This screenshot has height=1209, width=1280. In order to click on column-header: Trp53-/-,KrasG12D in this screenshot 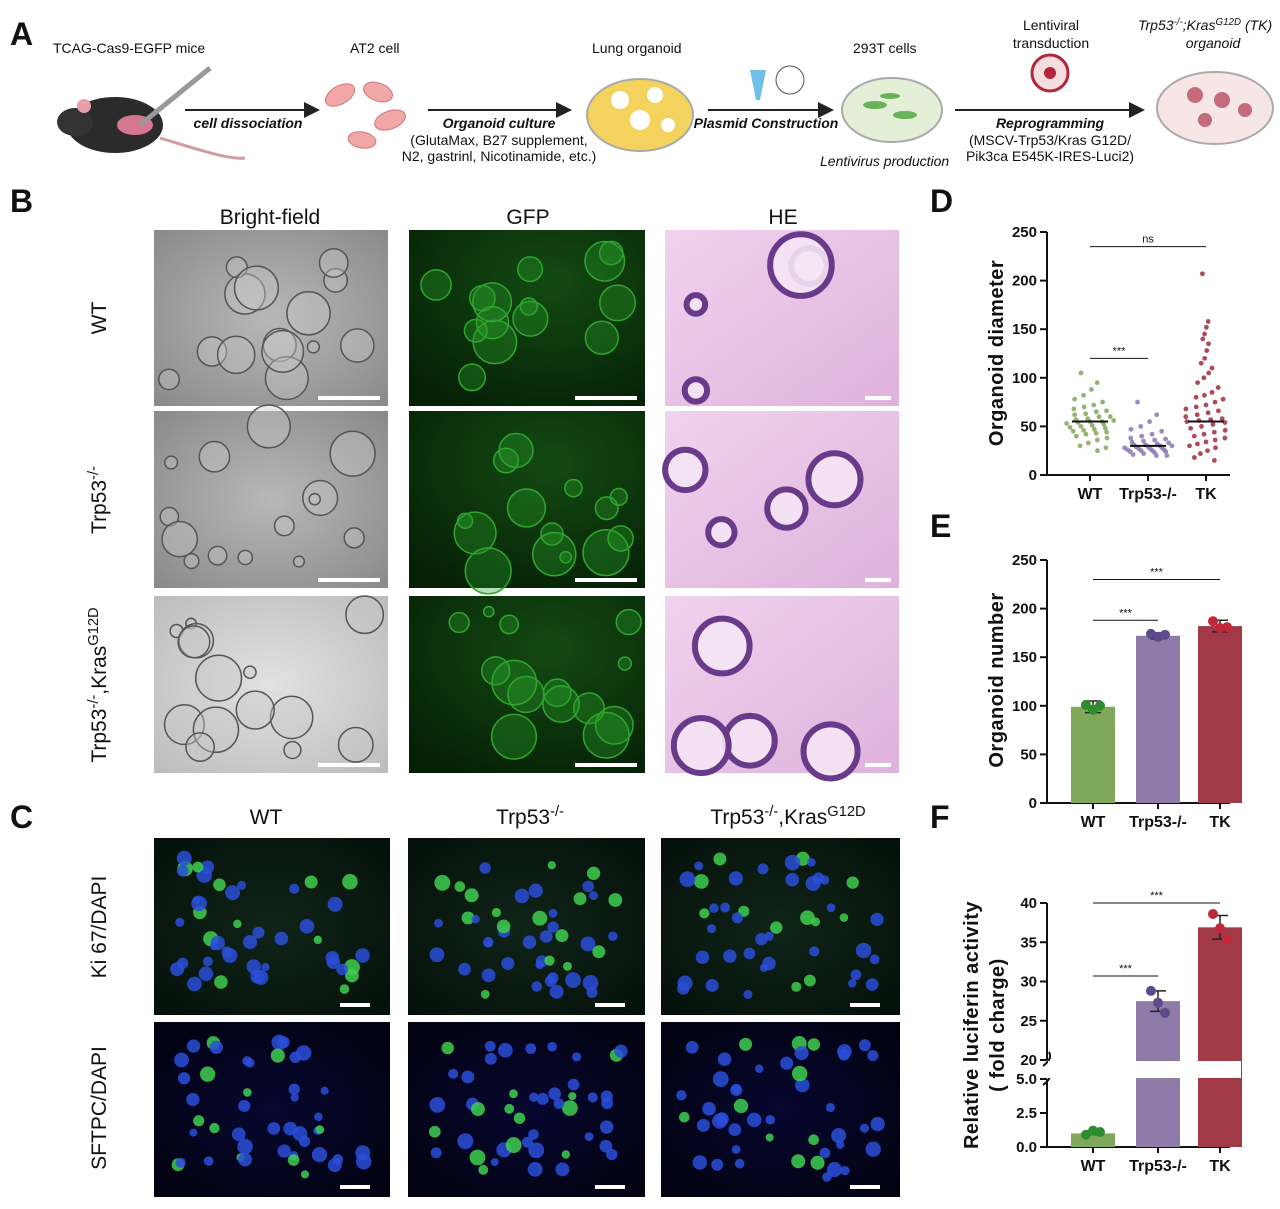, I will do `click(787, 816)`.